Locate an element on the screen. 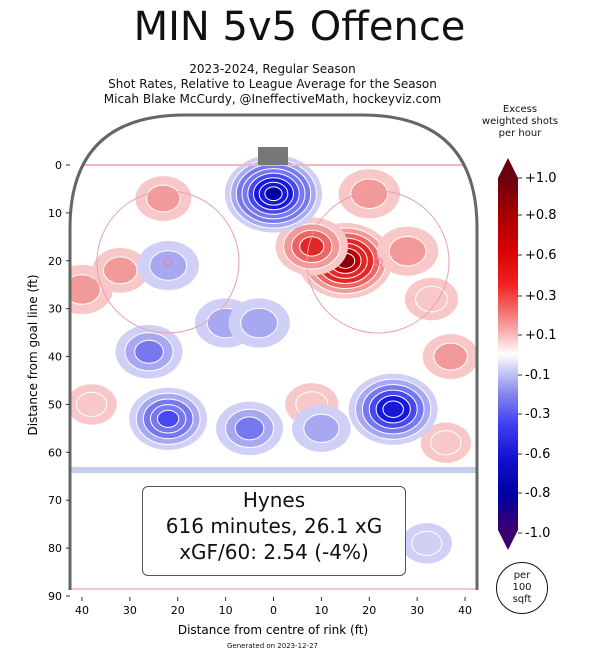  left-faceoff-circle is located at coordinates (168, 262).